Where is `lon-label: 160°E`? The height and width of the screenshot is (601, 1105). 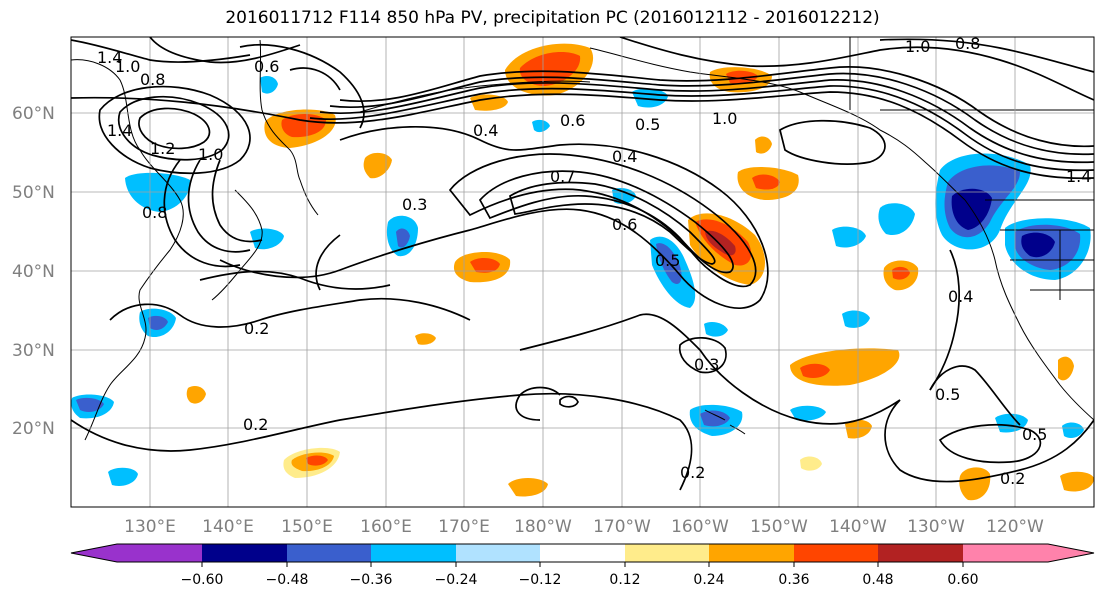 lon-label: 160°E is located at coordinates (386, 527).